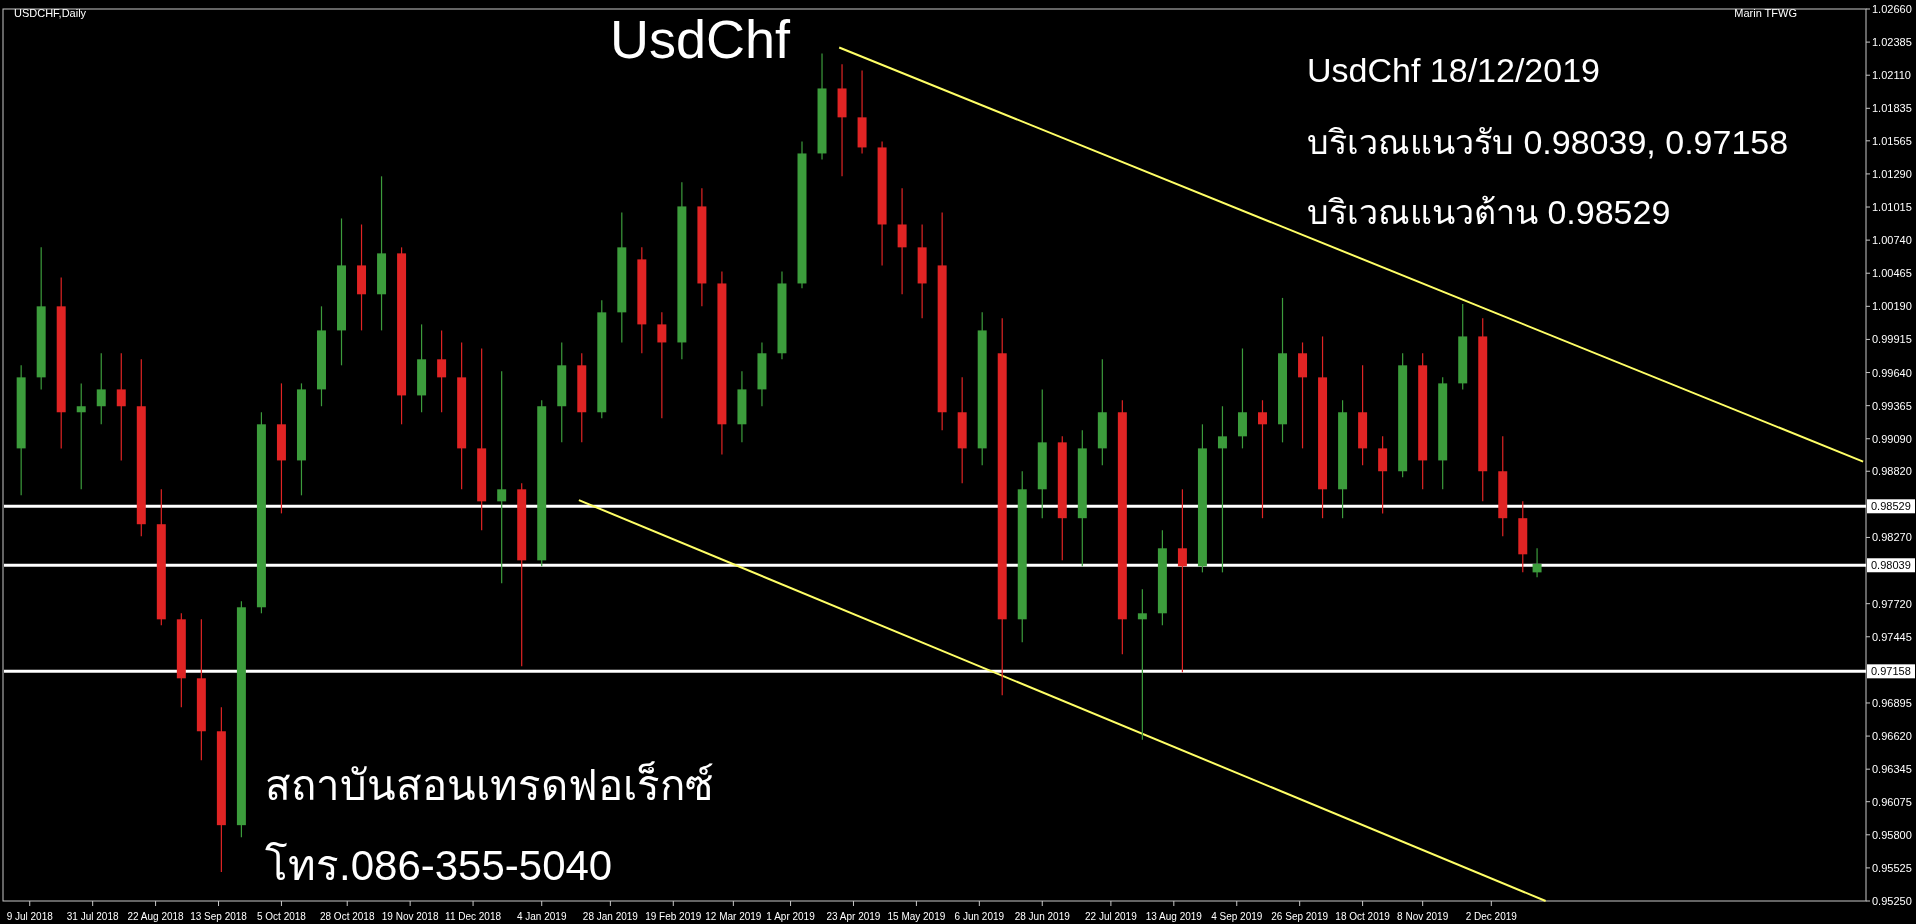 The image size is (1916, 924). I want to click on x-tick-label: 28 Jan 2019, so click(610, 916).